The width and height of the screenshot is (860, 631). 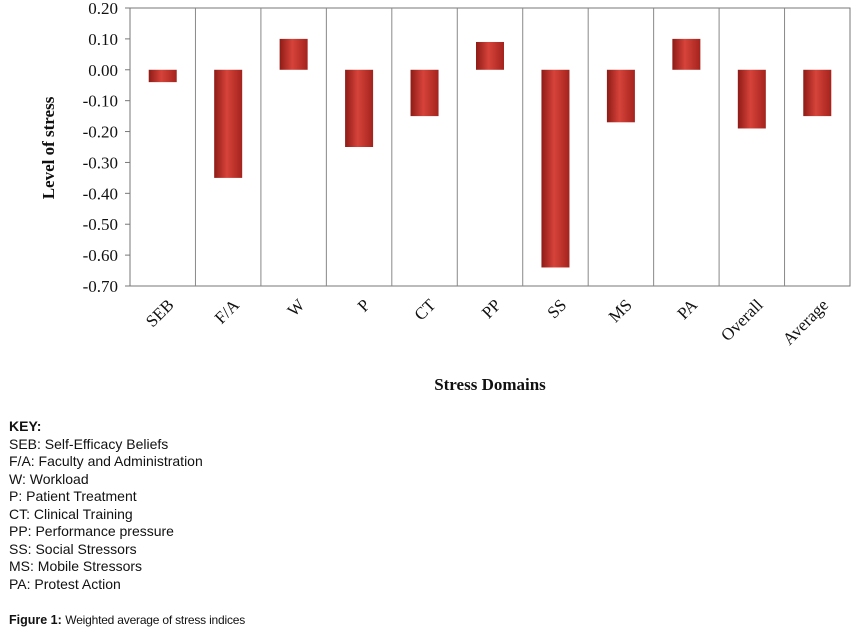 I want to click on x-tick-label: P, so click(x=364, y=305).